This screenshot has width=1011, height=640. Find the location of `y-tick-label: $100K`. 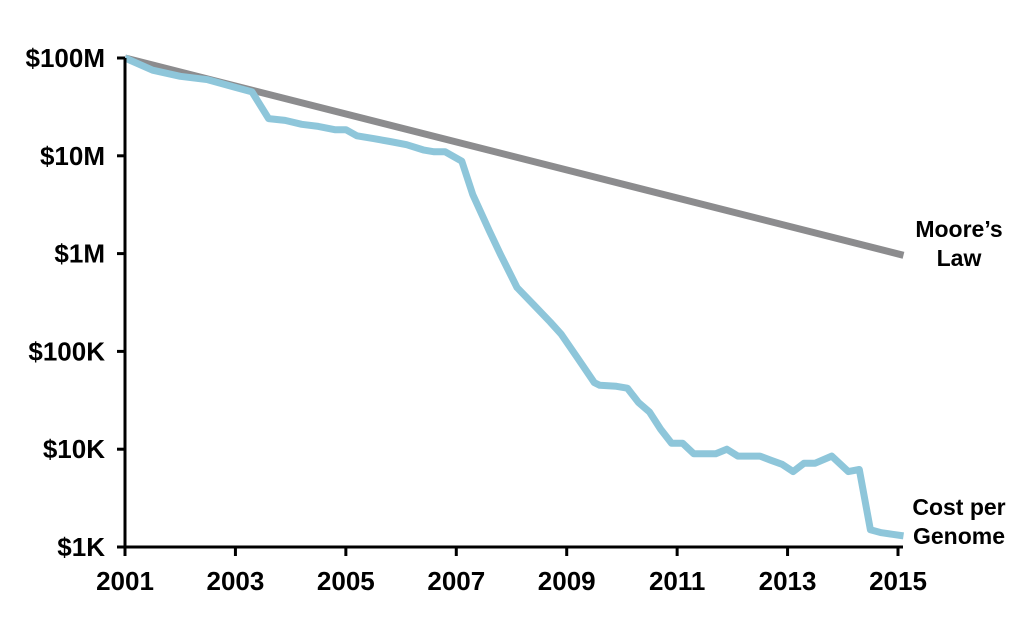

y-tick-label: $100K is located at coordinates (66, 351).